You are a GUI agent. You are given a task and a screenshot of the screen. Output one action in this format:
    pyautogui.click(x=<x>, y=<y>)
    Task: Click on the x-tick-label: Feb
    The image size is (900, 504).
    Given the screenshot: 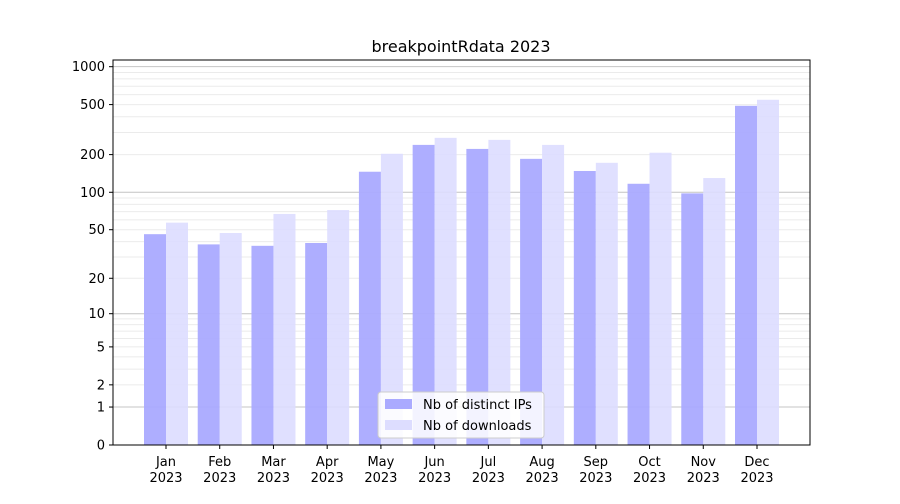 What is the action you would take?
    pyautogui.click(x=219, y=462)
    